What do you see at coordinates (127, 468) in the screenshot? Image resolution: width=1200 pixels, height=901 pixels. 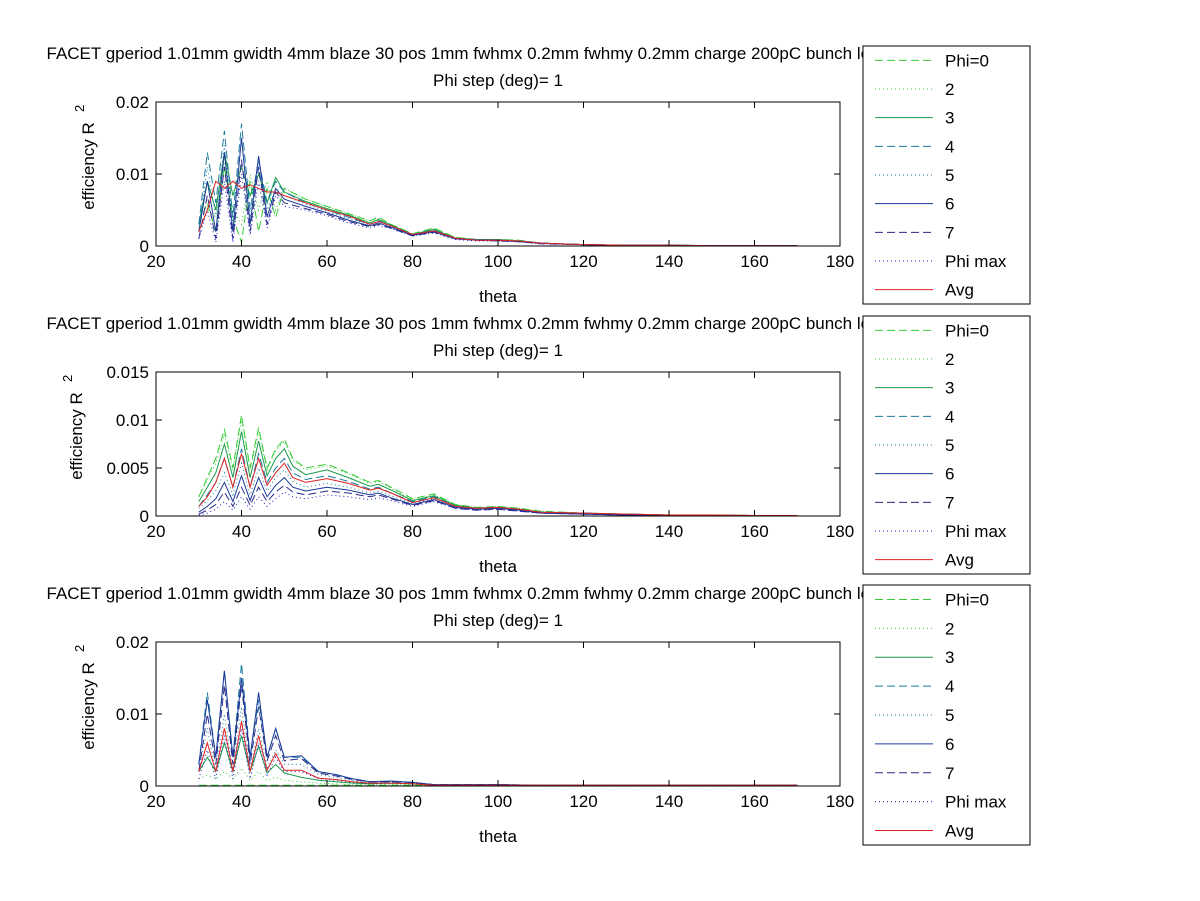 I see `y-tick-label: 0.005` at bounding box center [127, 468].